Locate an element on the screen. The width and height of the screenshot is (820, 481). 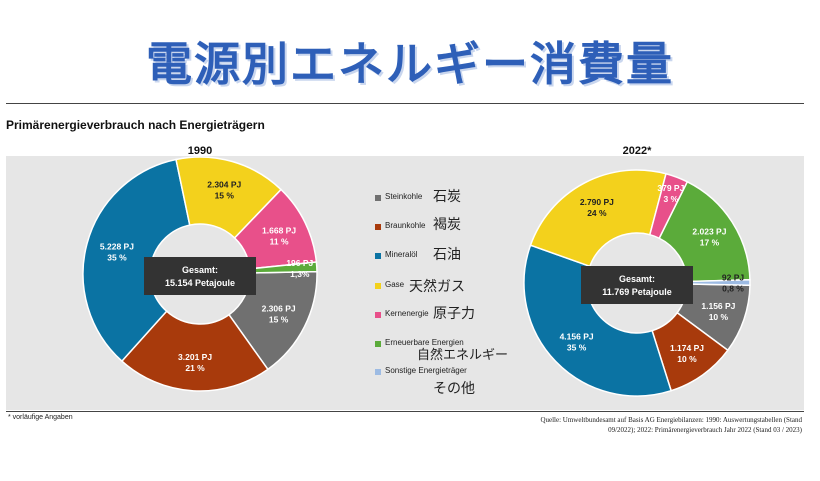
chart-title: 1990 is located at coordinates (200, 151).